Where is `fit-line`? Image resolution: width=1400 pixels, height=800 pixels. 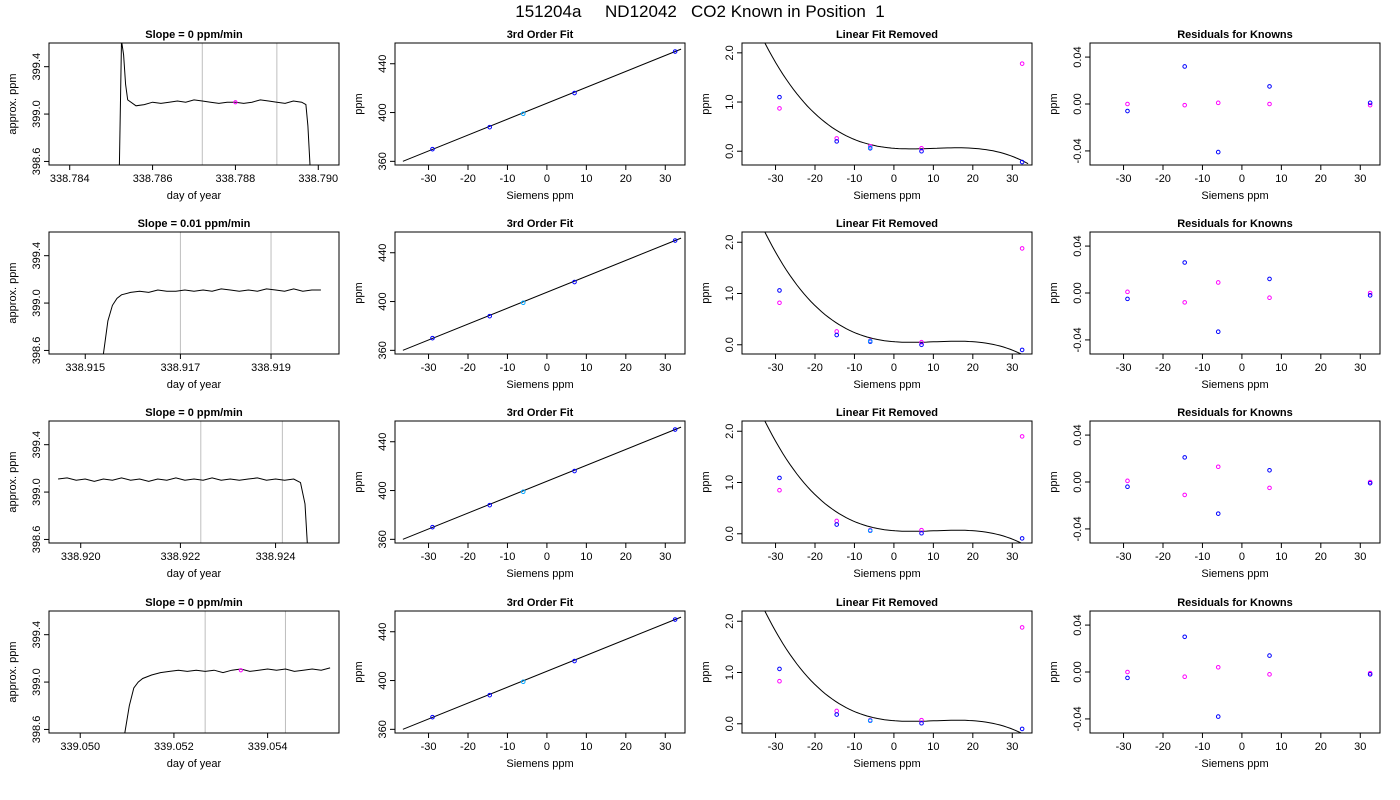
fit-line is located at coordinates (542, 673).